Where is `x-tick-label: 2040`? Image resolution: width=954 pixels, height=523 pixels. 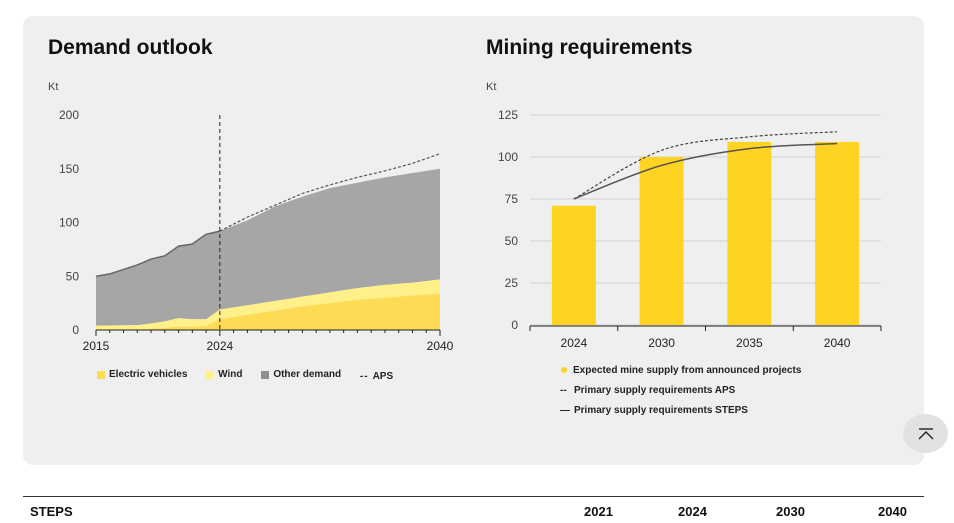
x-tick-label: 2040 is located at coordinates (440, 346).